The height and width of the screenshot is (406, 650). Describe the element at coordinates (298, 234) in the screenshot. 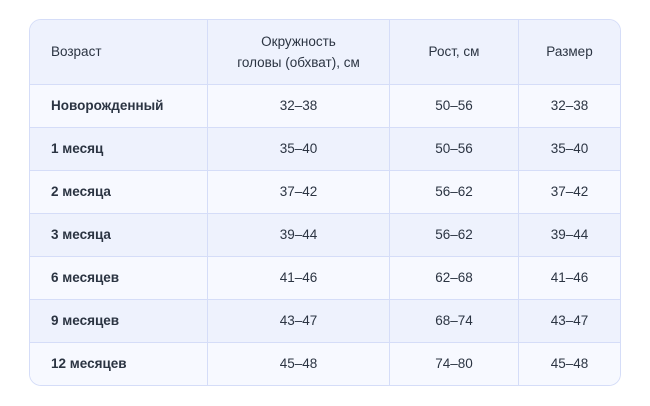

I see `cell-head-circumference: 39–44` at that location.